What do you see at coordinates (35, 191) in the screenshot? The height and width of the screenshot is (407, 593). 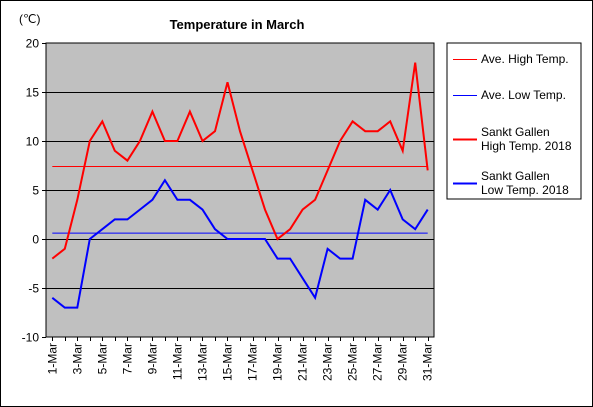 I see `y-tick-label-5: 5` at bounding box center [35, 191].